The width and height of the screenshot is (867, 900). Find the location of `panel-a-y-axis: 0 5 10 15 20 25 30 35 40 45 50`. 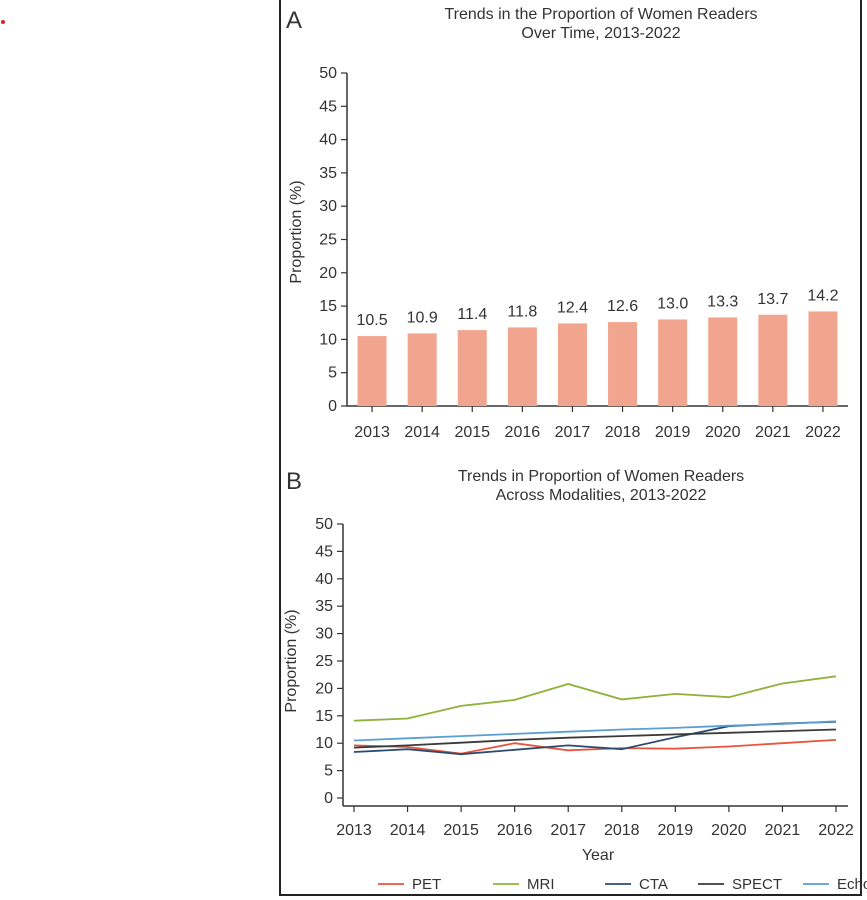

panel-a-y-axis: 0 5 10 15 20 25 30 35 40 45 50 is located at coordinates (333, 240).